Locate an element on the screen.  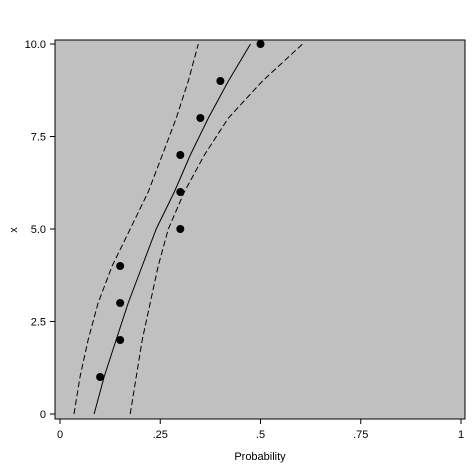
y-tick-label-2: 5.0 is located at coordinates (38, 230).